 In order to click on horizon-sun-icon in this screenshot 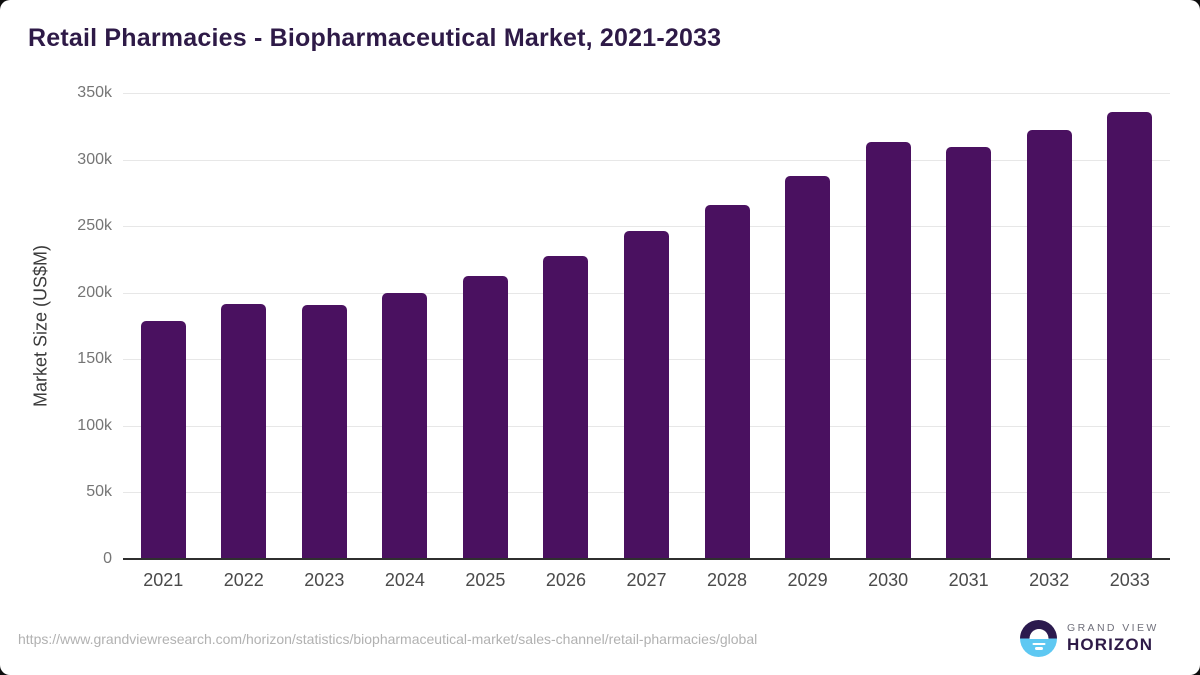, I will do `click(1038, 638)`.